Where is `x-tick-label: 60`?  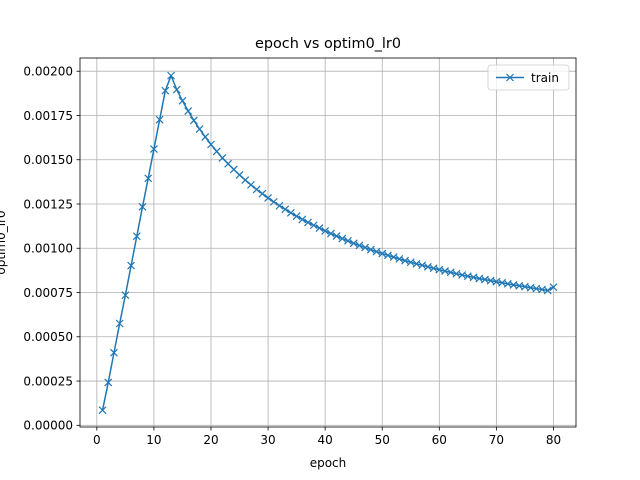
x-tick-label: 60 is located at coordinates (439, 440).